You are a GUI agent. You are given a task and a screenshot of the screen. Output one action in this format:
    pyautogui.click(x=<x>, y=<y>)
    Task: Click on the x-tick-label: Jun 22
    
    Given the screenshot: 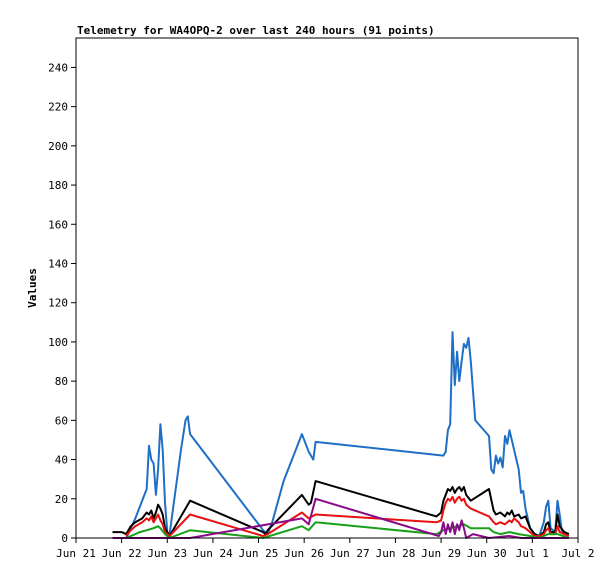 What is the action you would take?
    pyautogui.click(x=122, y=553)
    